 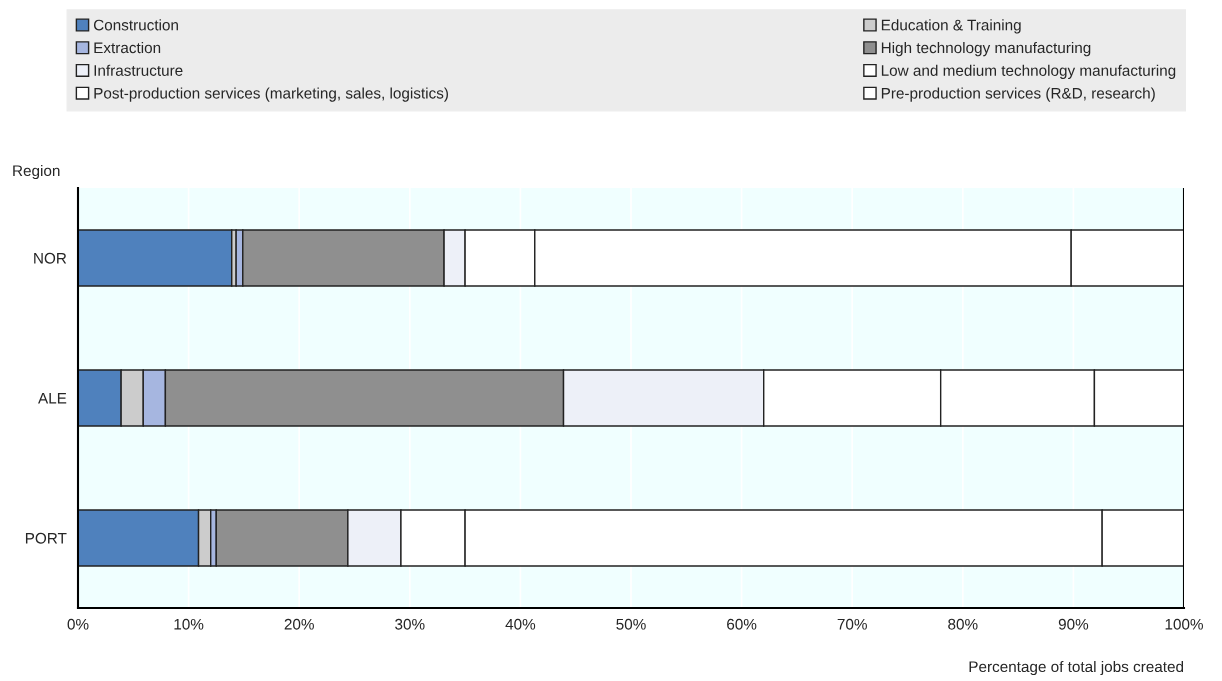 I want to click on y-tick-label: PORT, so click(x=46, y=538).